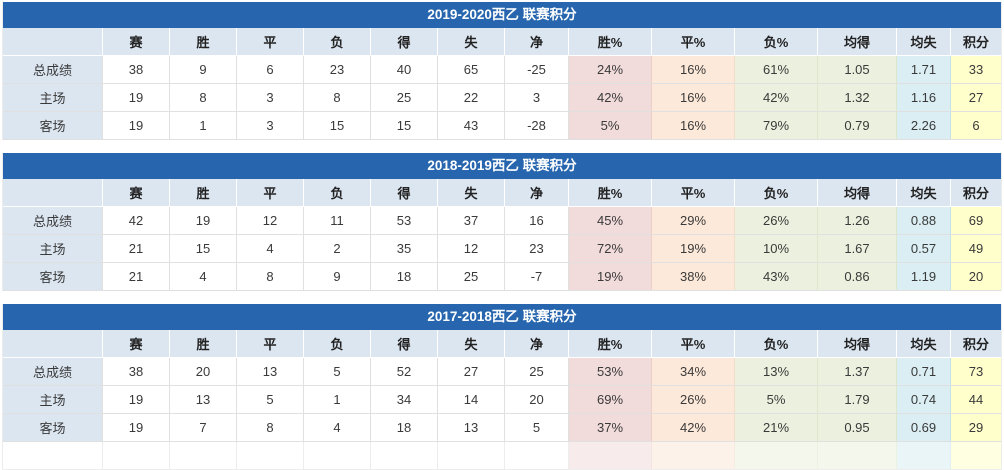 The height and width of the screenshot is (470, 1004). What do you see at coordinates (976, 428) in the screenshot?
I see `stat-cell: 29` at bounding box center [976, 428].